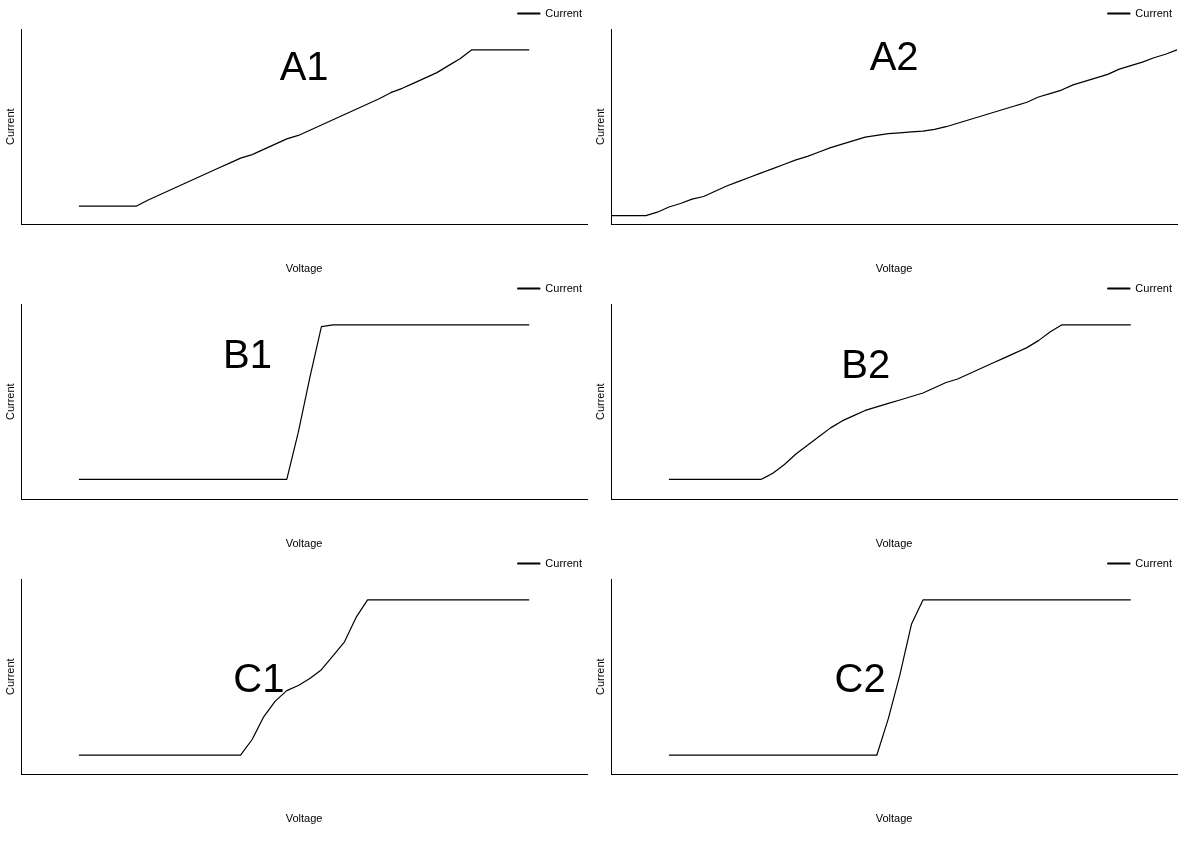 This screenshot has height=854, width=1180. What do you see at coordinates (894, 55) in the screenshot?
I see `chart-title: A2` at bounding box center [894, 55].